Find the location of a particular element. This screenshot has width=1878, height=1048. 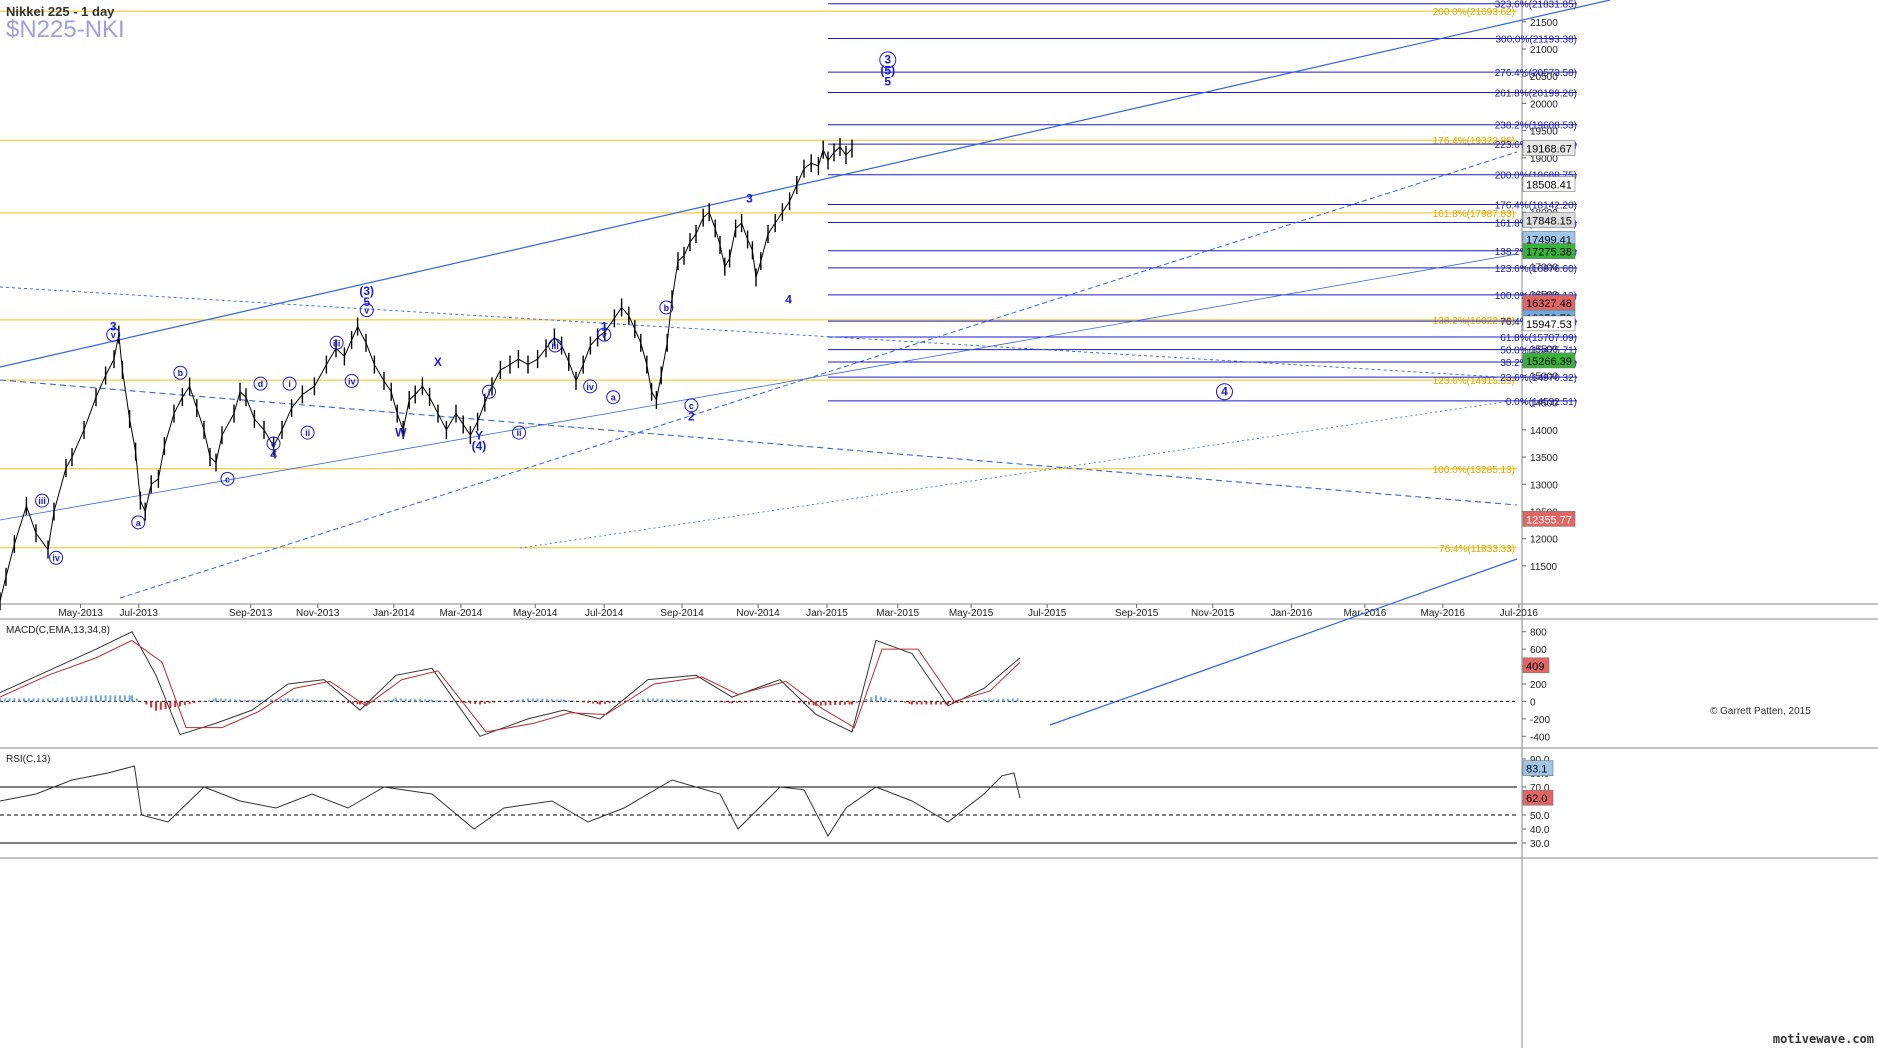

wave-label: d is located at coordinates (261, 384).